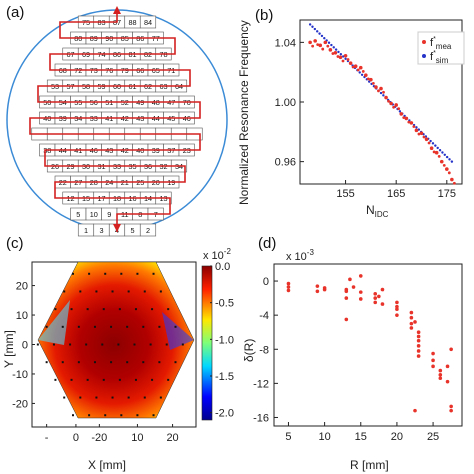  I want to click on cell-label: 2, so click(148, 230).